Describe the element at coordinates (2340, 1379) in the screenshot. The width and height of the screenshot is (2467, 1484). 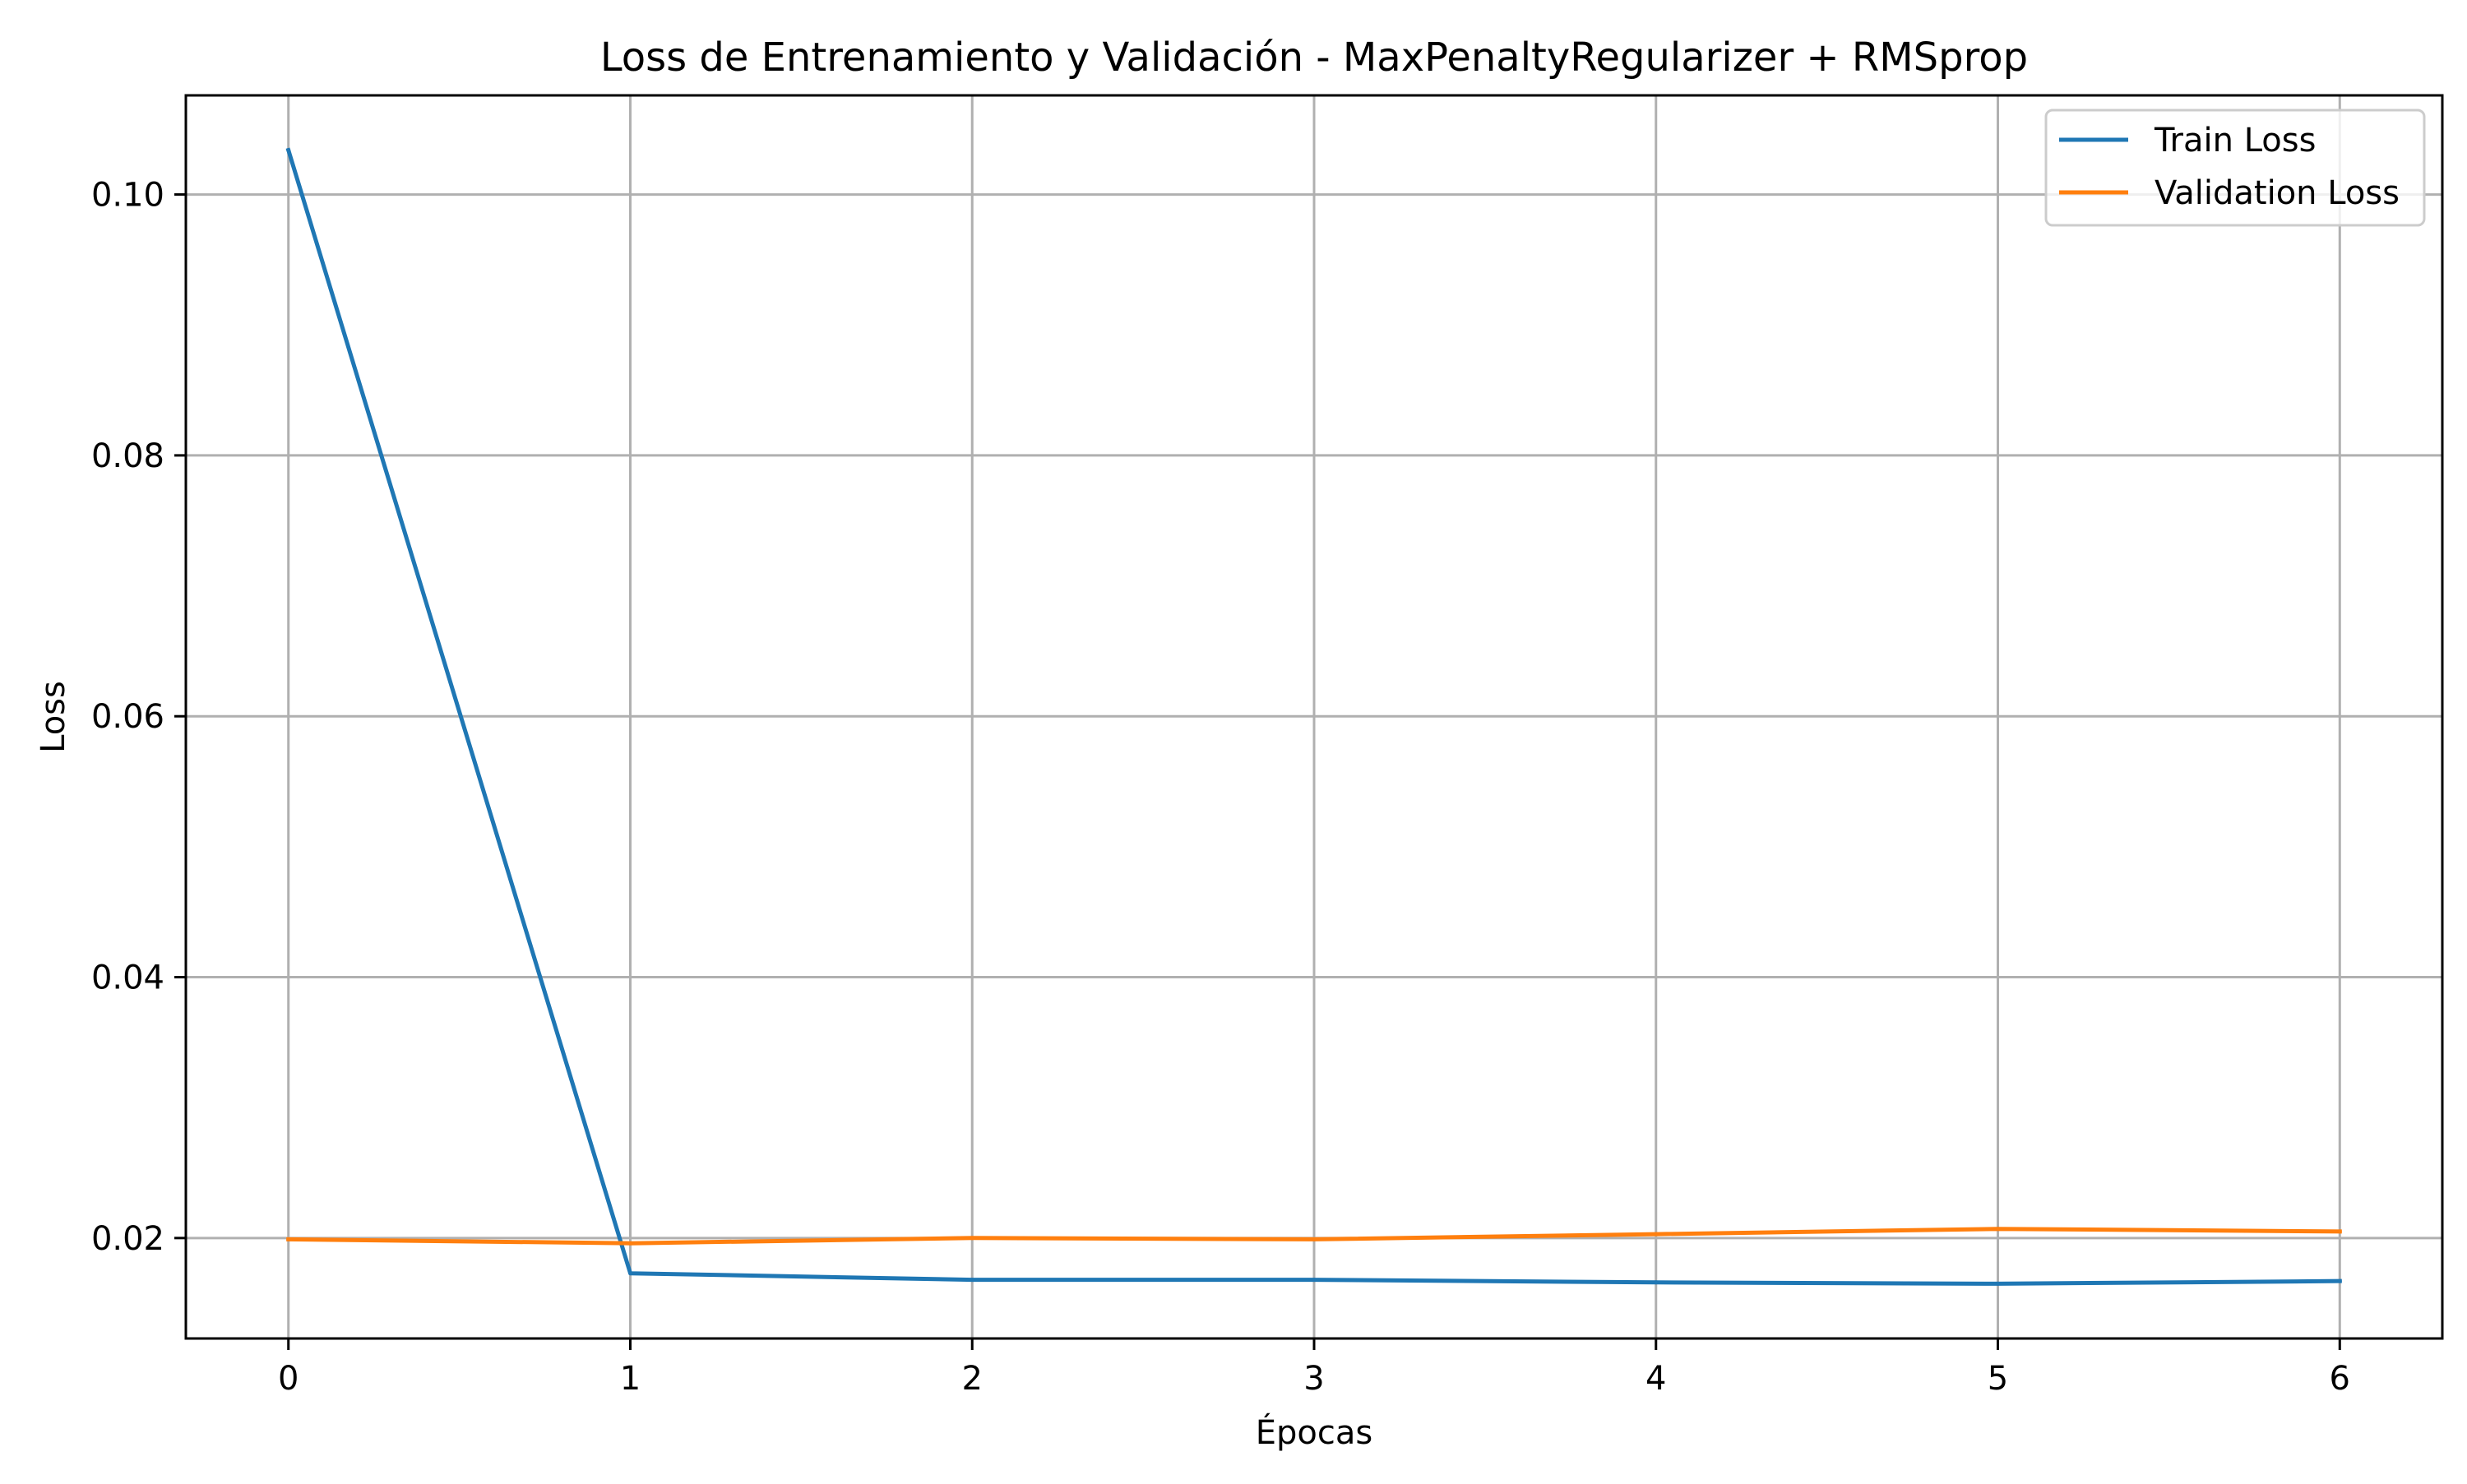
I see `x-tick-label: 6` at that location.